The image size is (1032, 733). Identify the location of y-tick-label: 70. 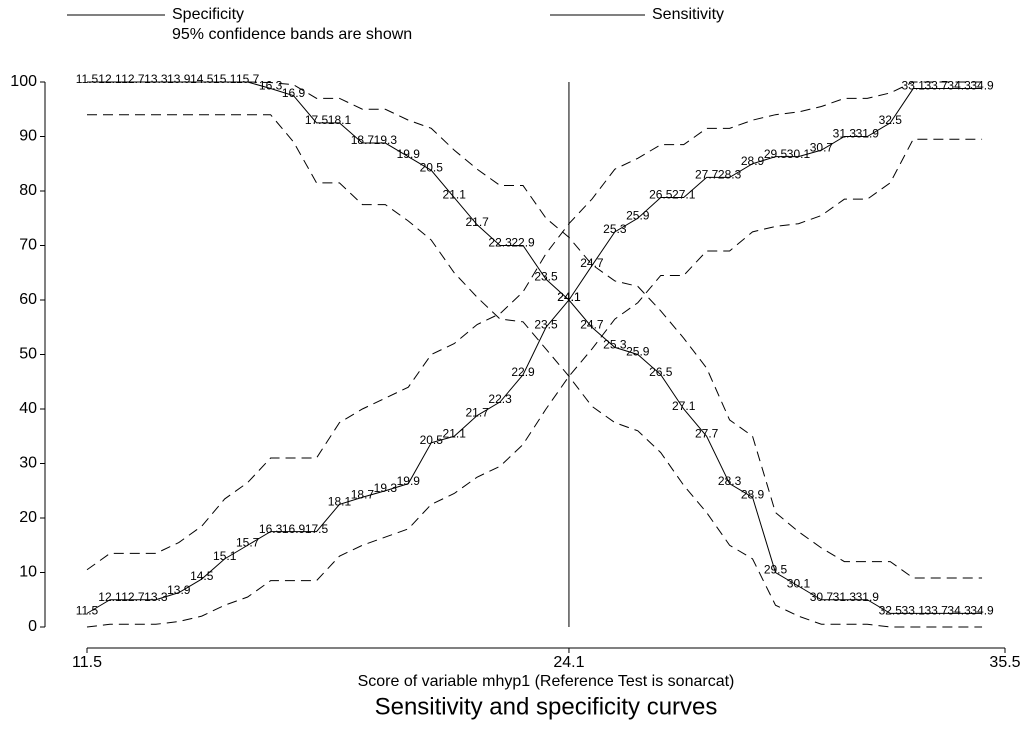
(28, 245).